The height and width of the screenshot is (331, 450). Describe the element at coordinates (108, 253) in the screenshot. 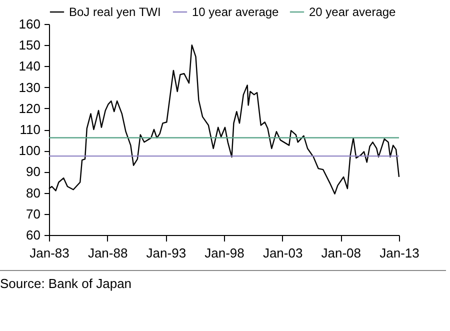

I see `x-tick-label: Jan-88` at that location.